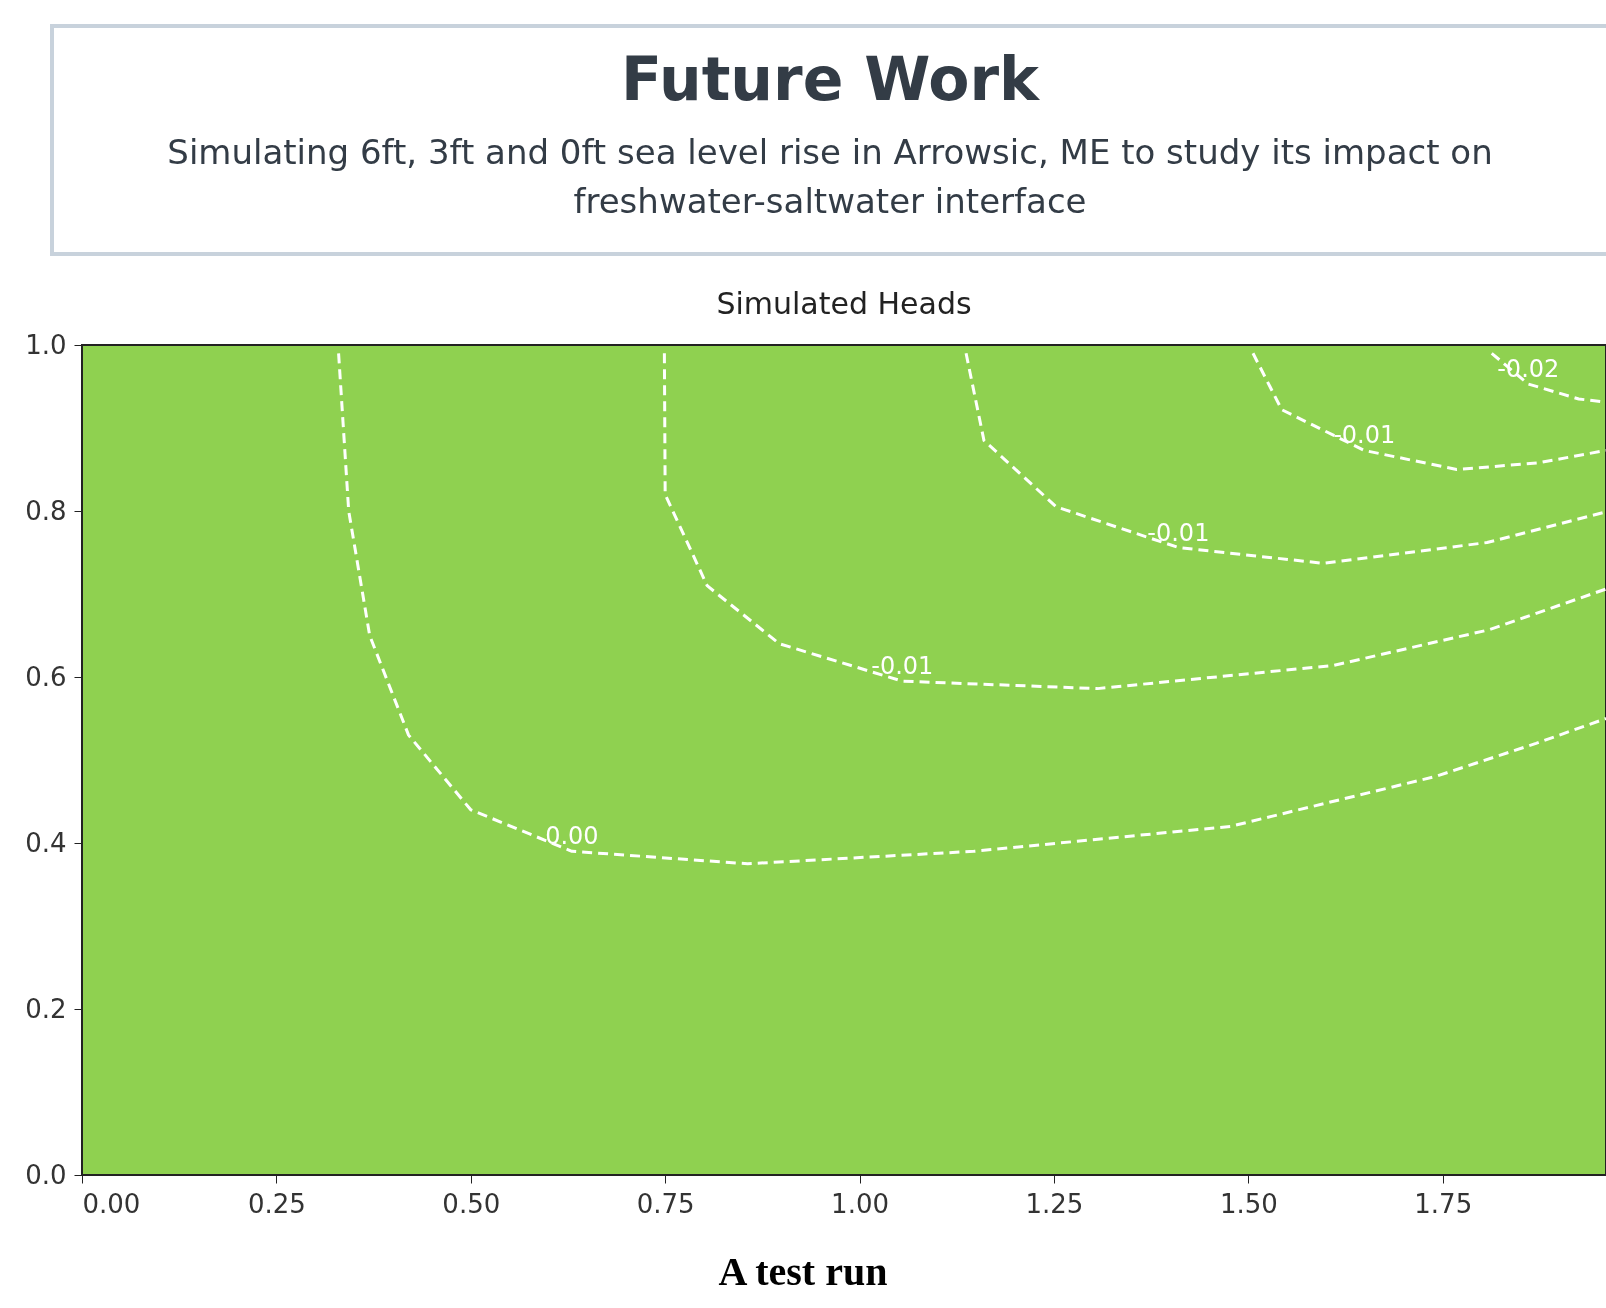 The height and width of the screenshot is (1308, 1606). Describe the element at coordinates (1528, 369) in the screenshot. I see `series-label: -0.02` at that location.